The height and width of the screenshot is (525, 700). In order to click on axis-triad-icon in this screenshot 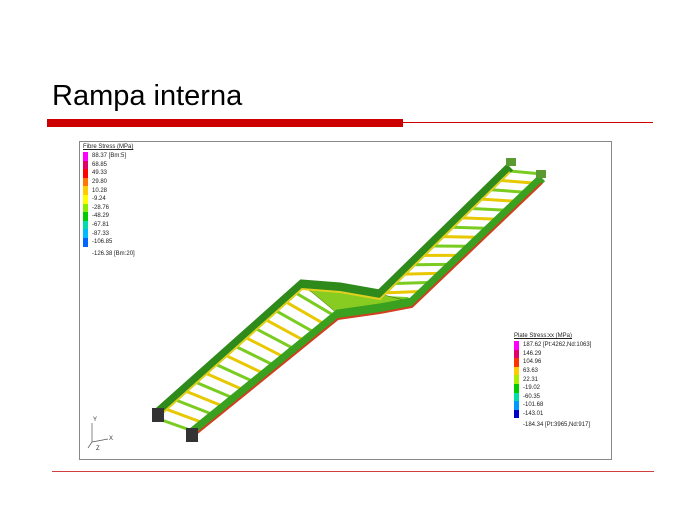, I will do `click(98, 436)`.